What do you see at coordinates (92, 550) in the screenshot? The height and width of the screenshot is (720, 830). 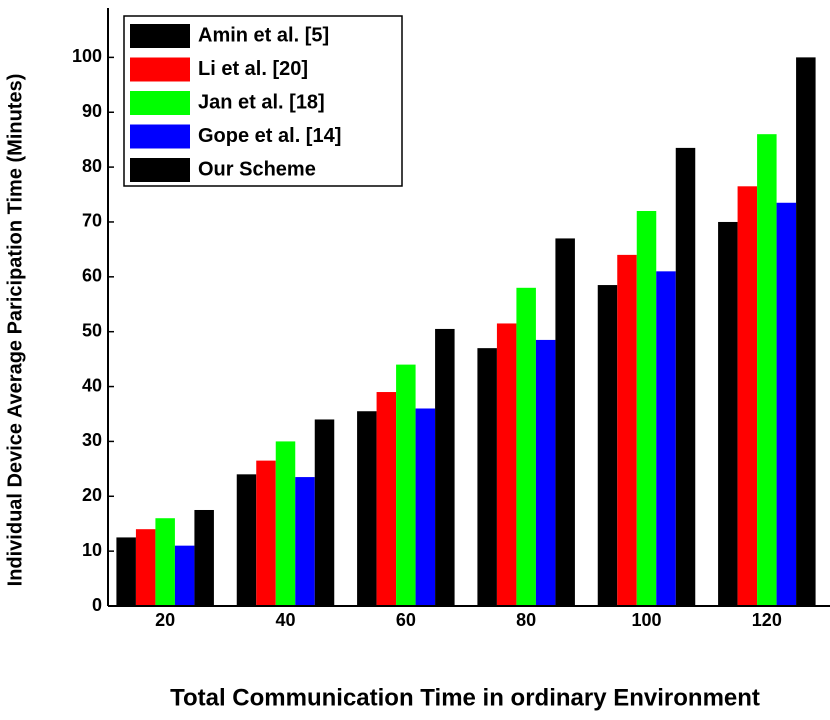 I see `y-tick-label: 10` at bounding box center [92, 550].